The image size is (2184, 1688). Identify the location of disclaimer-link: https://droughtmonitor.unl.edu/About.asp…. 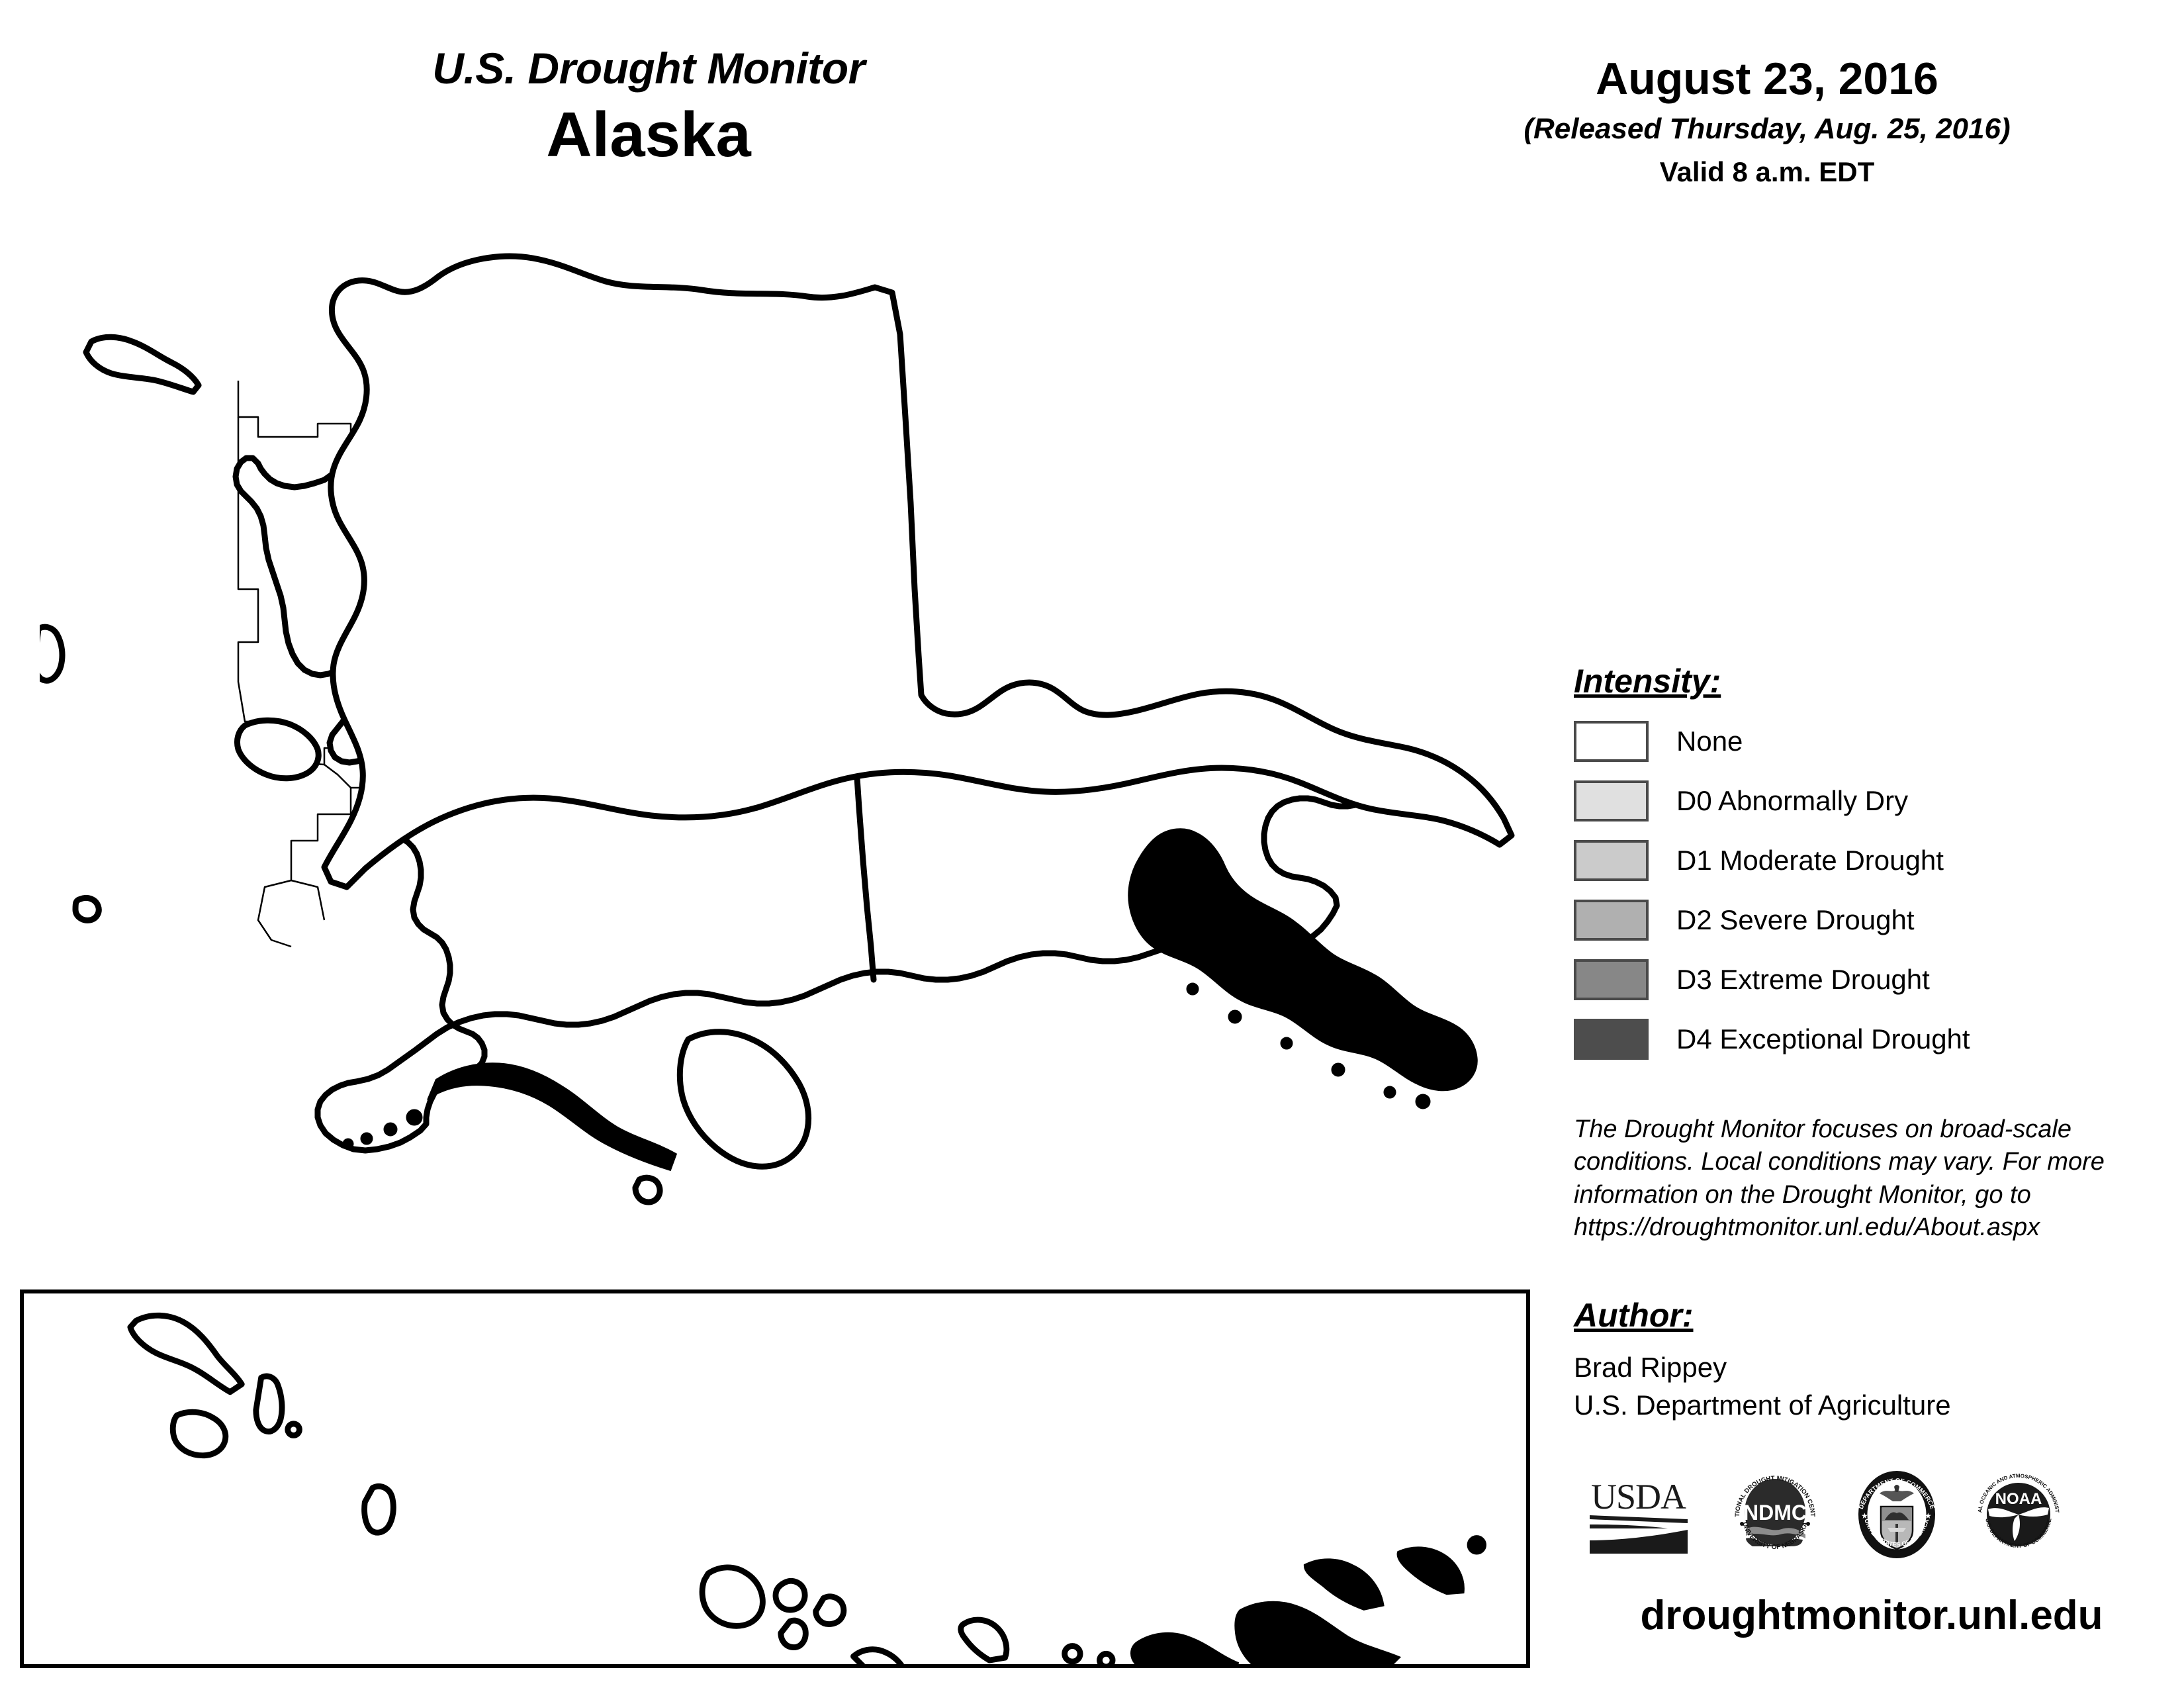
(1807, 1227).